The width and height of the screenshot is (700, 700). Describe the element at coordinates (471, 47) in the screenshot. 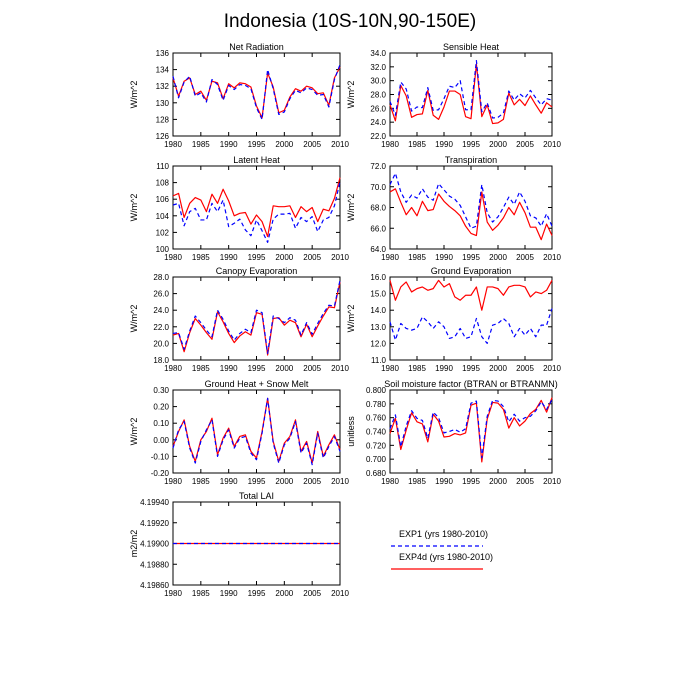

I see `panel-title: Sensible Heat` at that location.